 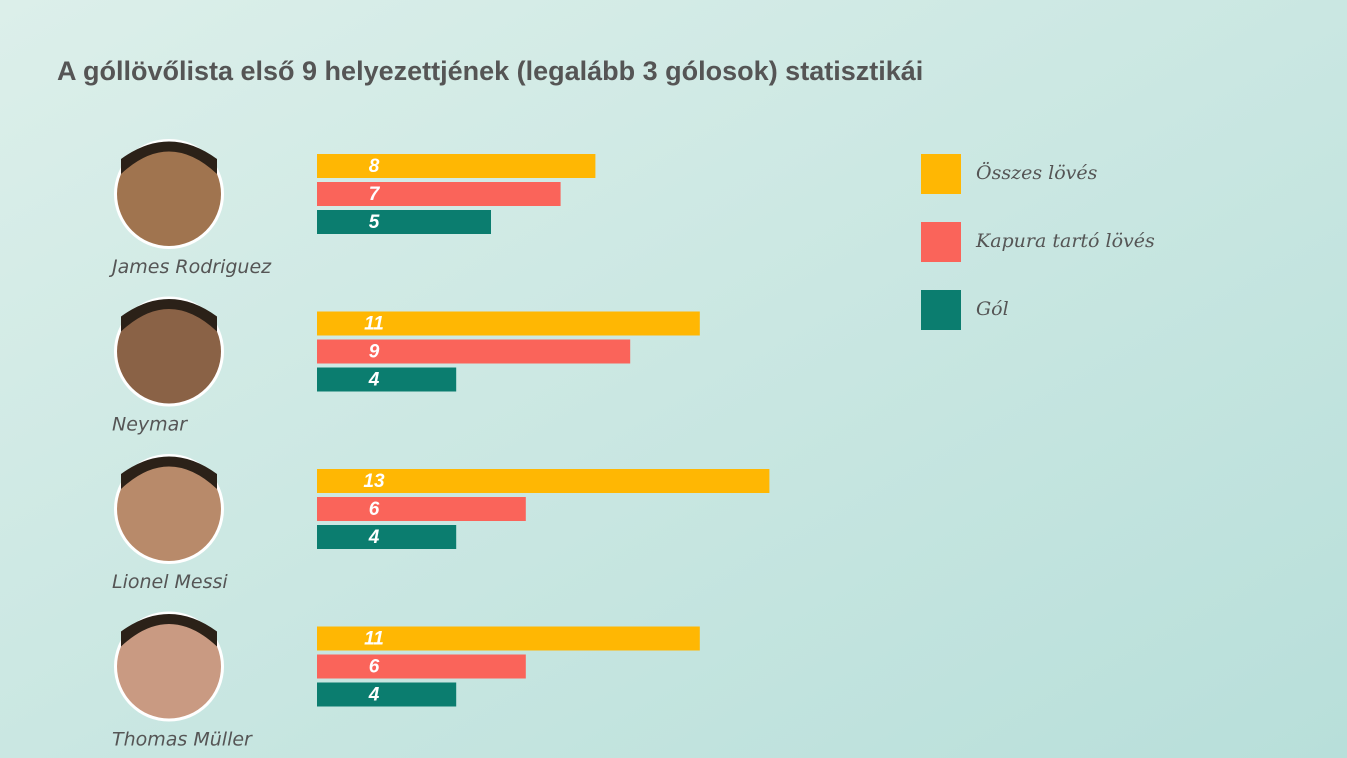 I want to click on legend-label: Gól, so click(x=992, y=309).